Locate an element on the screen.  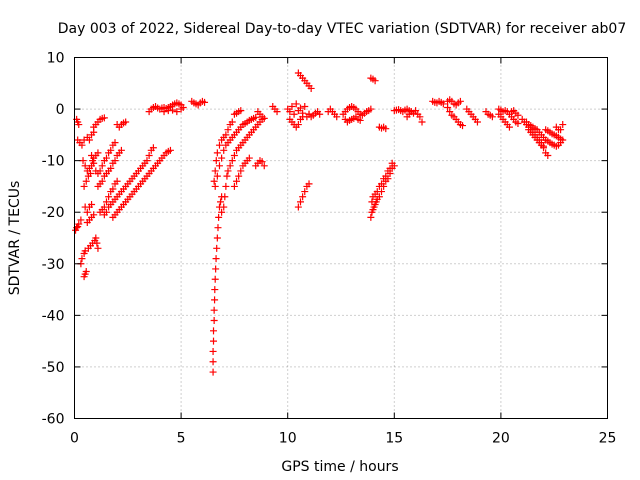
y-tick-label: -20 is located at coordinates (53, 213).